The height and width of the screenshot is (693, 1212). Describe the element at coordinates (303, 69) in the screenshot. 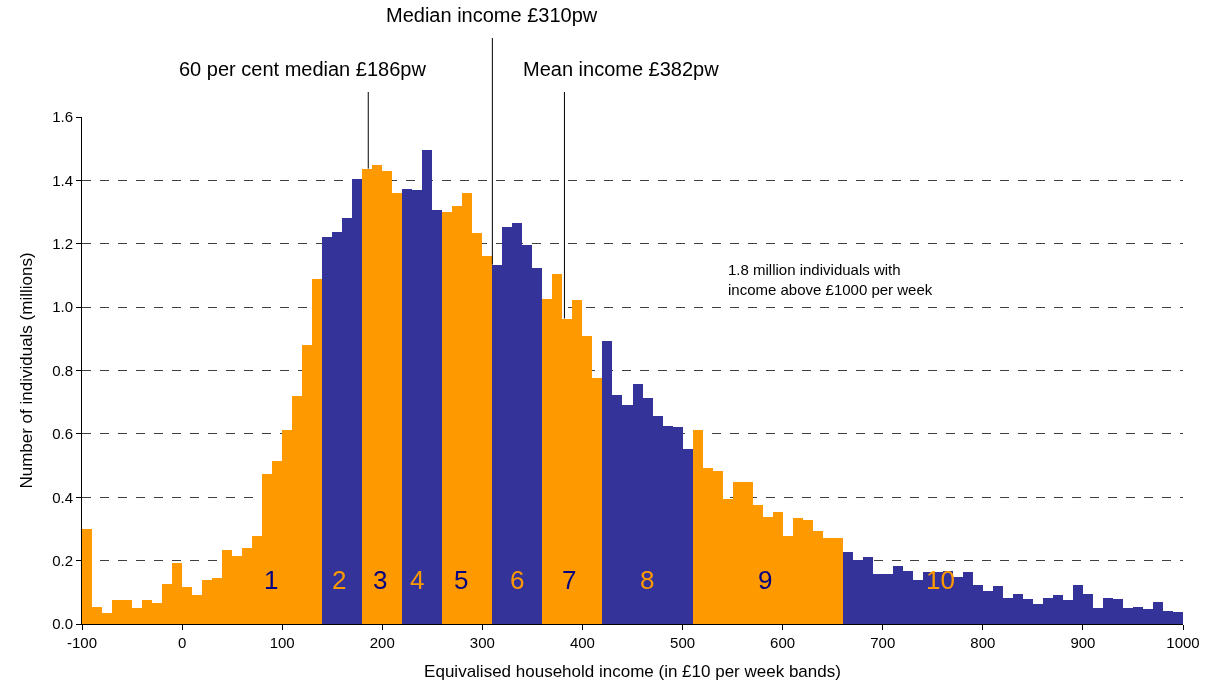

I see `ref-line-label: 60 per cent median £186pw` at that location.